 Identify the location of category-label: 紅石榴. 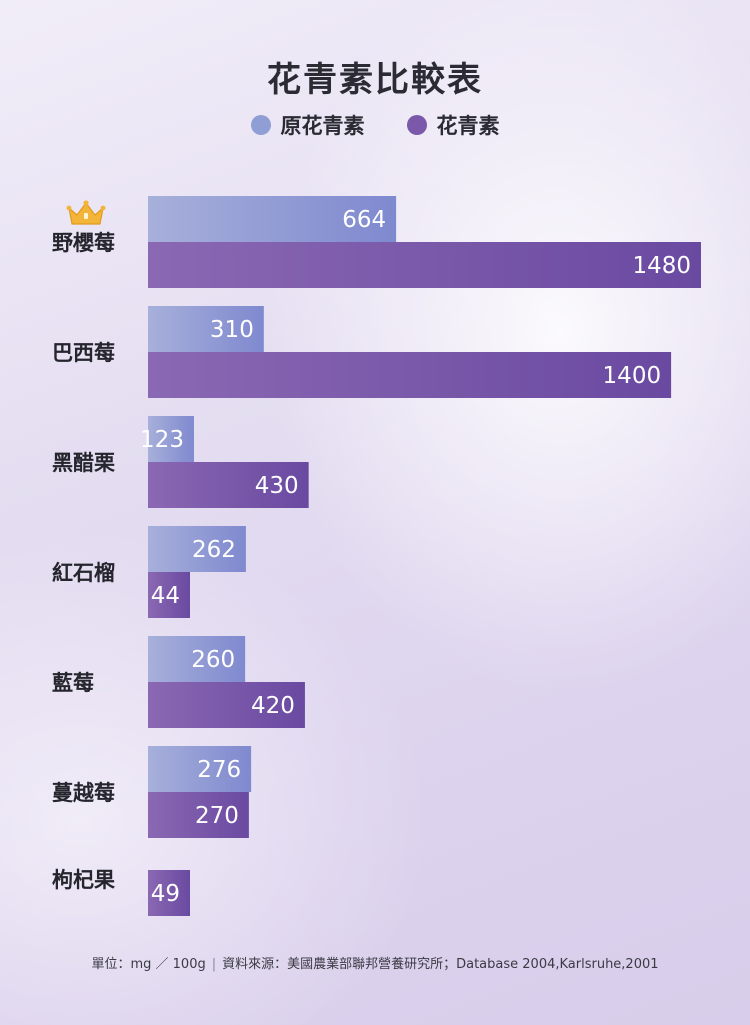
(83, 573).